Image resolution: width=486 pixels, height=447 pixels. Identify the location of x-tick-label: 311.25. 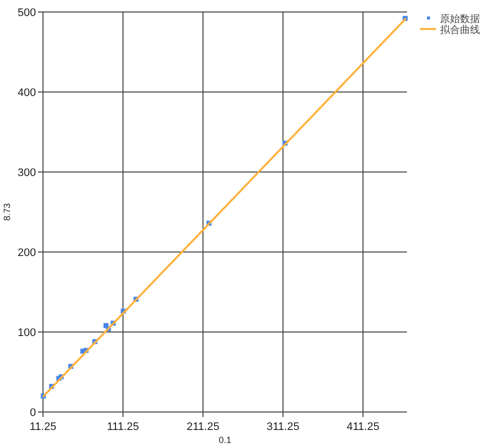
(283, 427).